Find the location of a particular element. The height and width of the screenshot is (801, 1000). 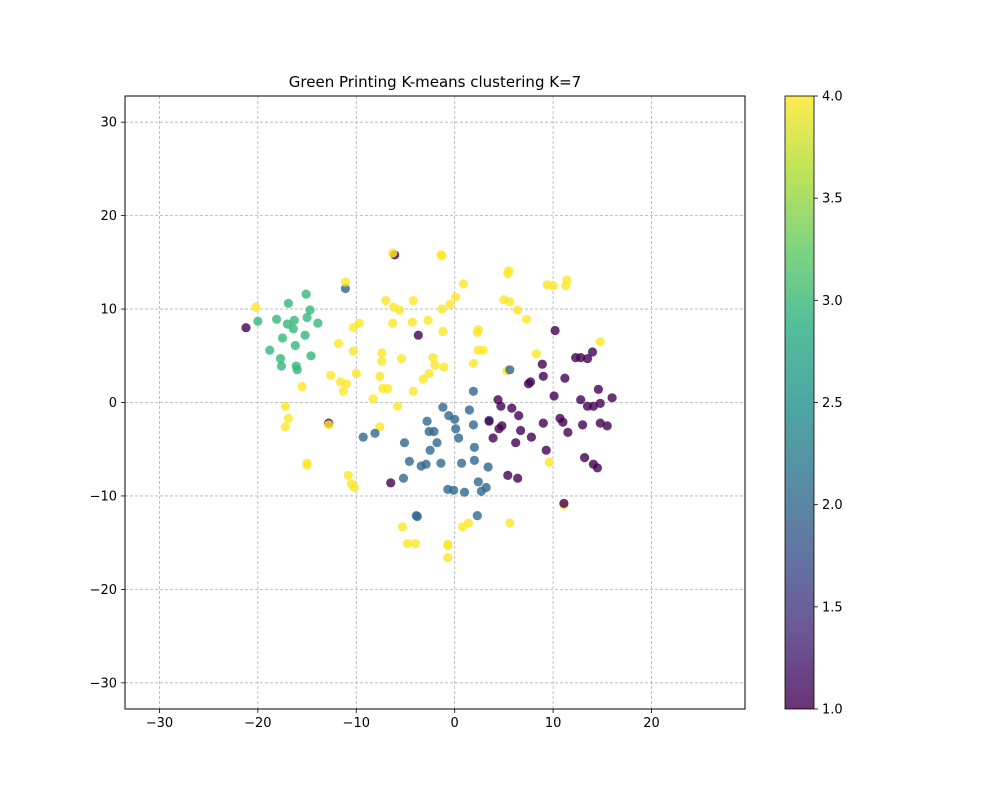

x-tick-label: −20 is located at coordinates (257, 723).